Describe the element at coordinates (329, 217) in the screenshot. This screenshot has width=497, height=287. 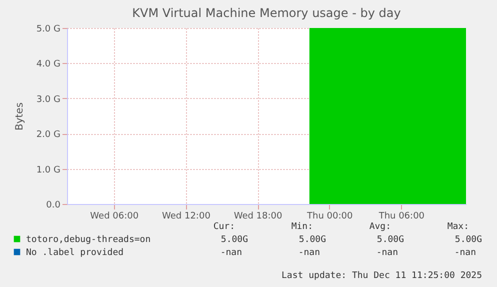
I see `x-tick-label: Thu 00:00` at that location.